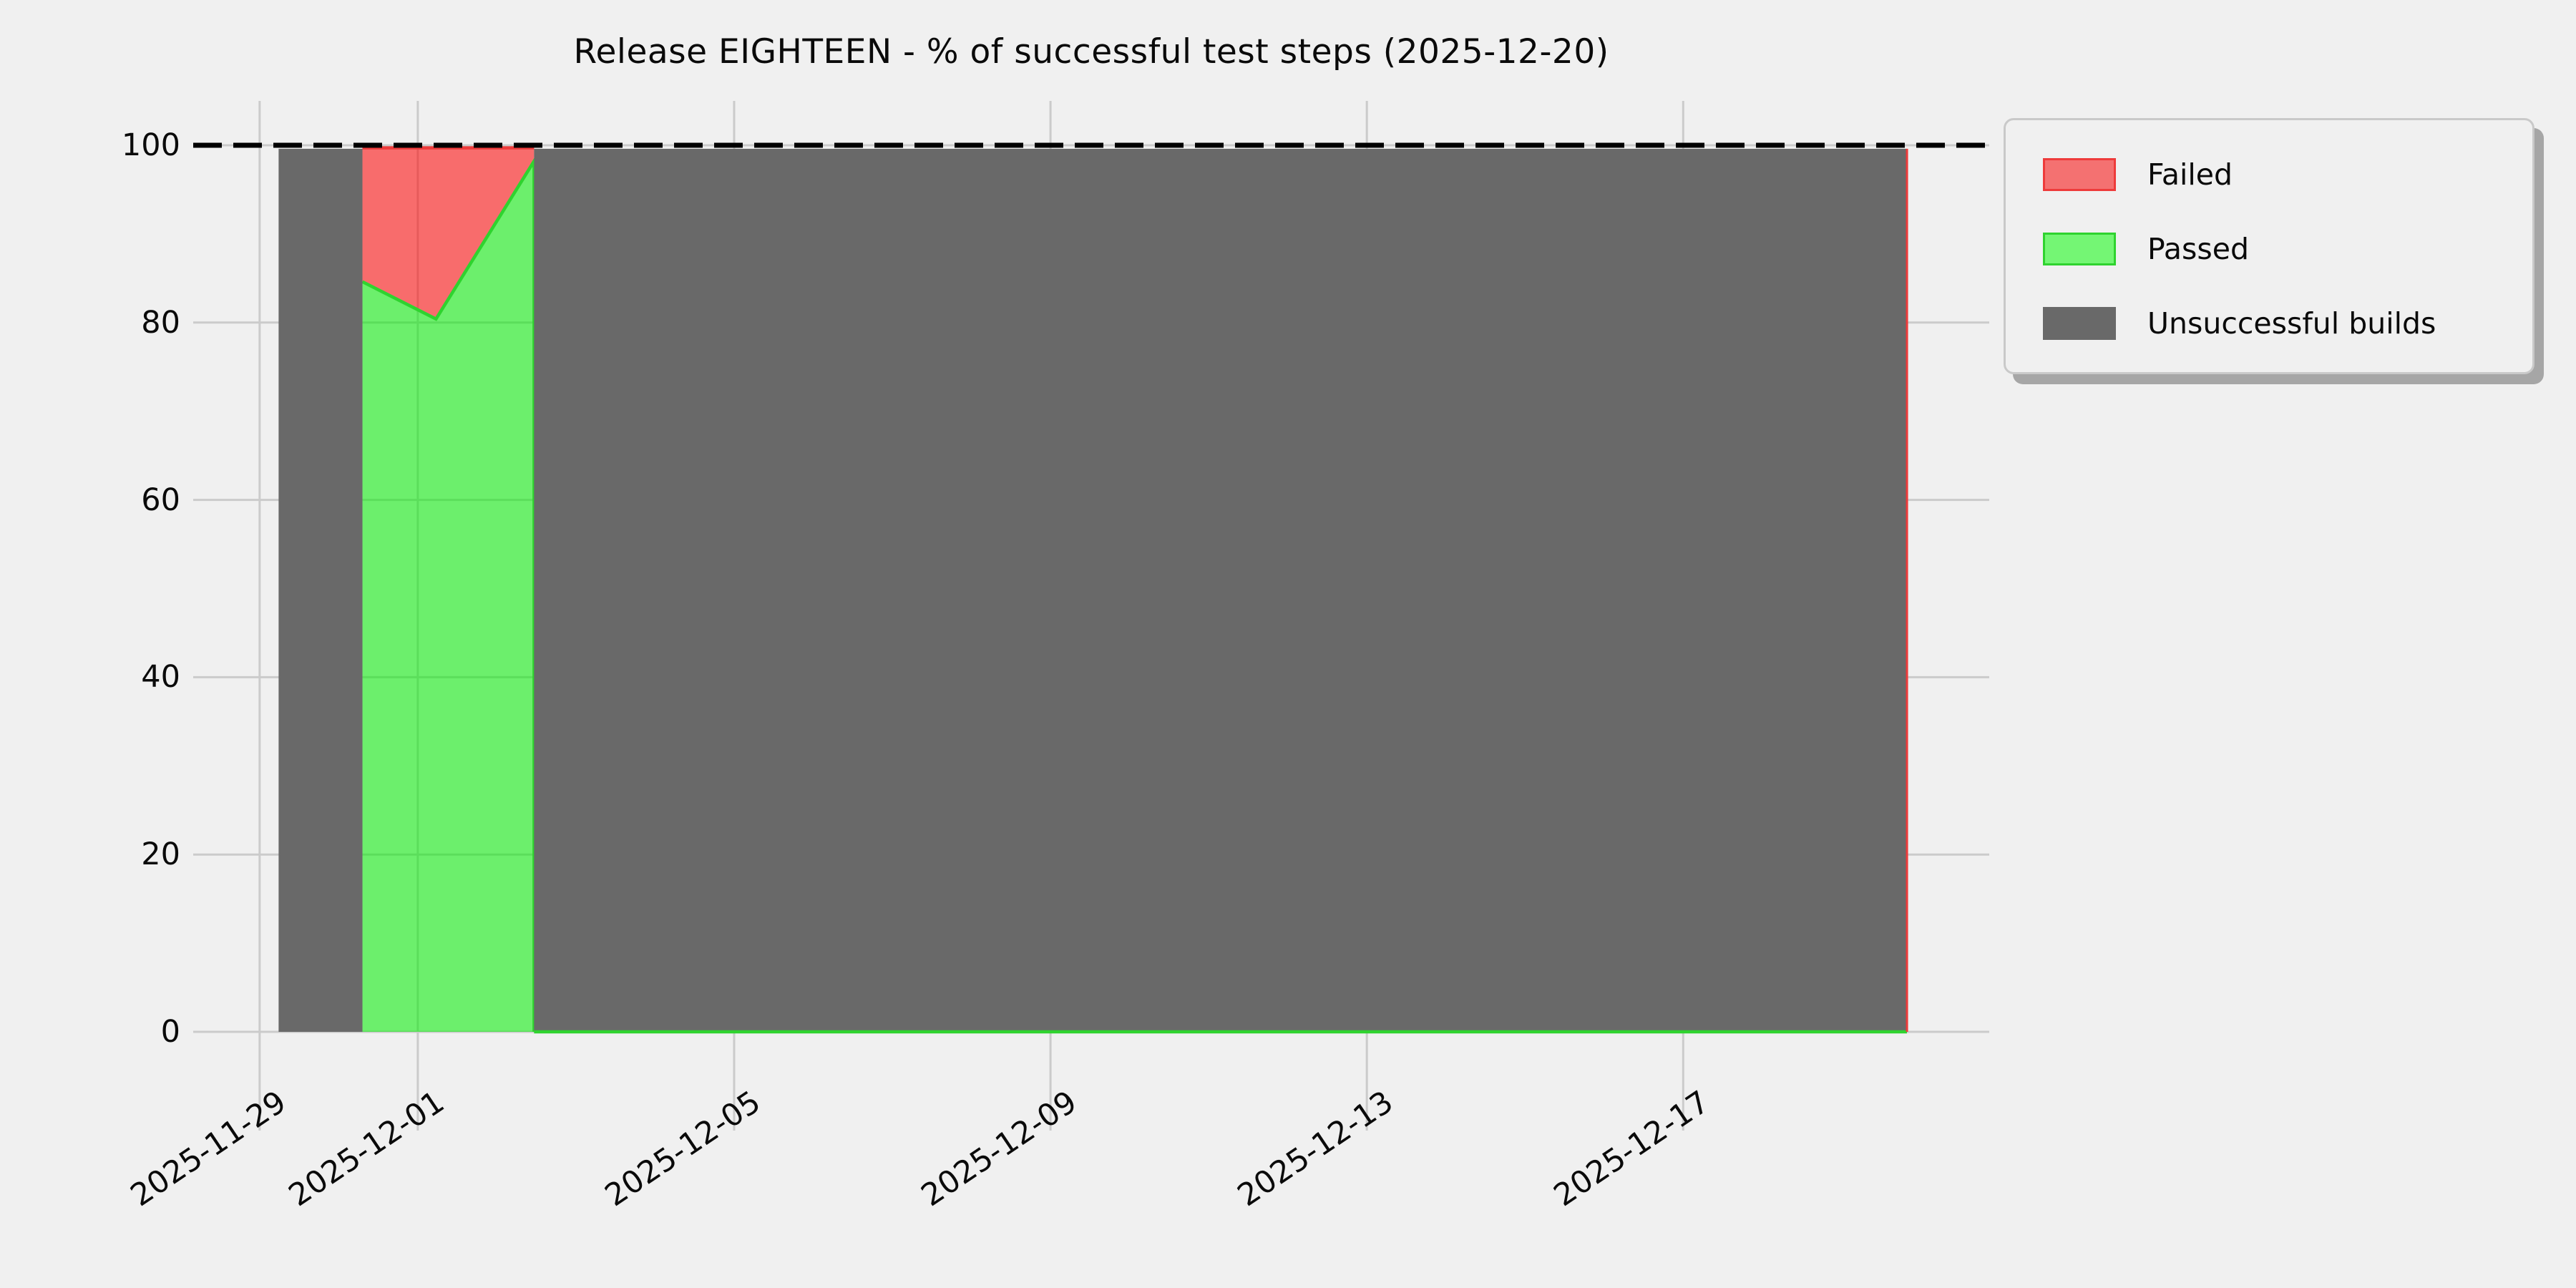  Describe the element at coordinates (150, 145) in the screenshot. I see `y-tick-label: 100` at that location.